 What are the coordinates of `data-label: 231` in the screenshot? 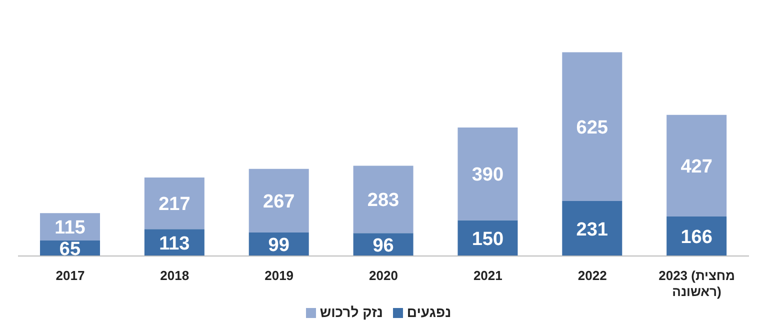 It's located at (592, 229).